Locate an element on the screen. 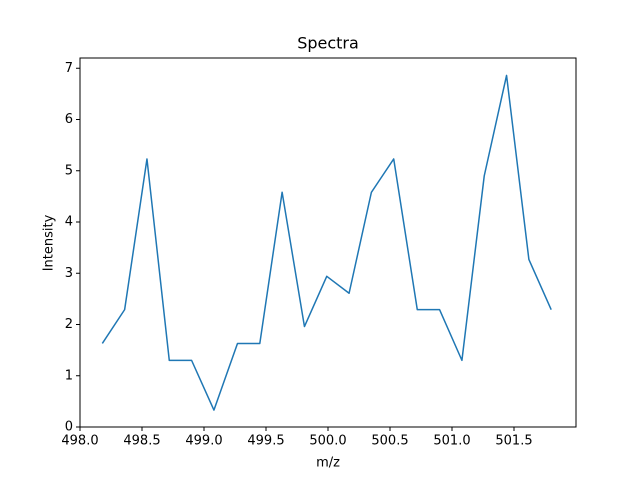 The width and height of the screenshot is (640, 480). x-tick-label: 500.5 is located at coordinates (389, 441).